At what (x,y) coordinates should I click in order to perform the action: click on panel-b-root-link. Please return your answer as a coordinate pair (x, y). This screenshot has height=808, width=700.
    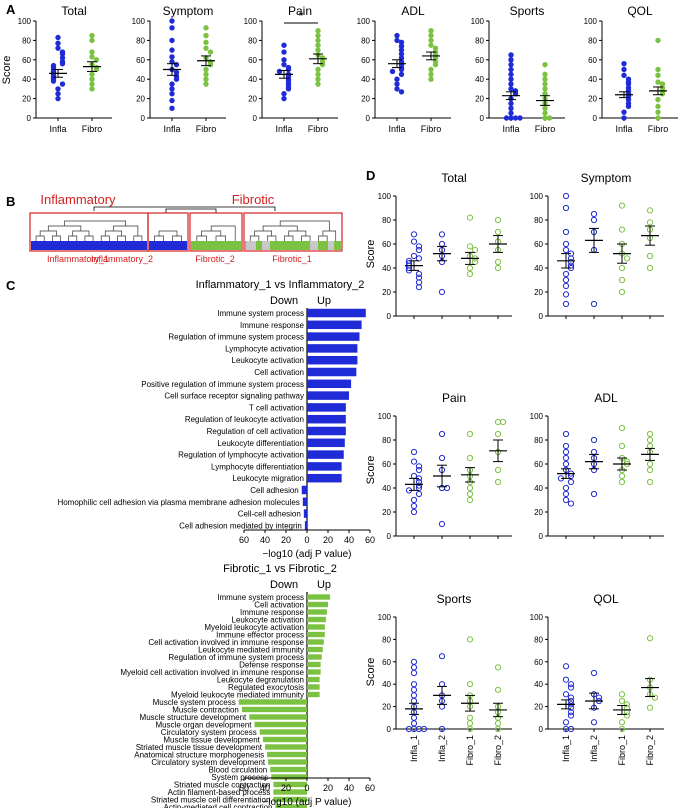
    Looking at the image, I should click on (184, 208).